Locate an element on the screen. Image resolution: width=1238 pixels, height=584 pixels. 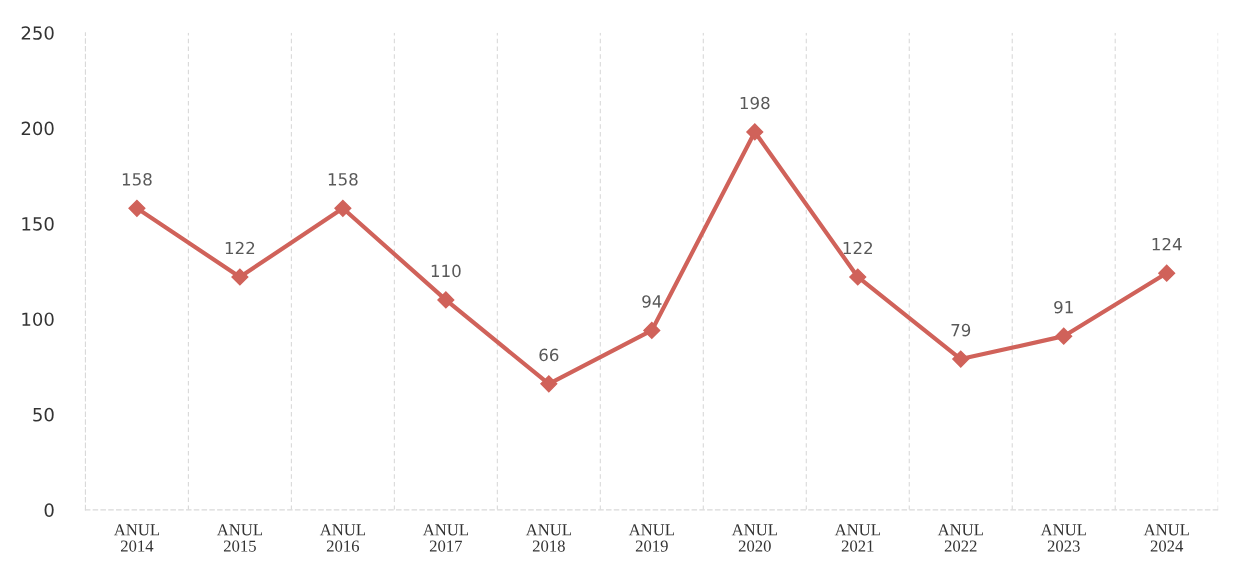
y-tick-label: 50 is located at coordinates (43, 414).